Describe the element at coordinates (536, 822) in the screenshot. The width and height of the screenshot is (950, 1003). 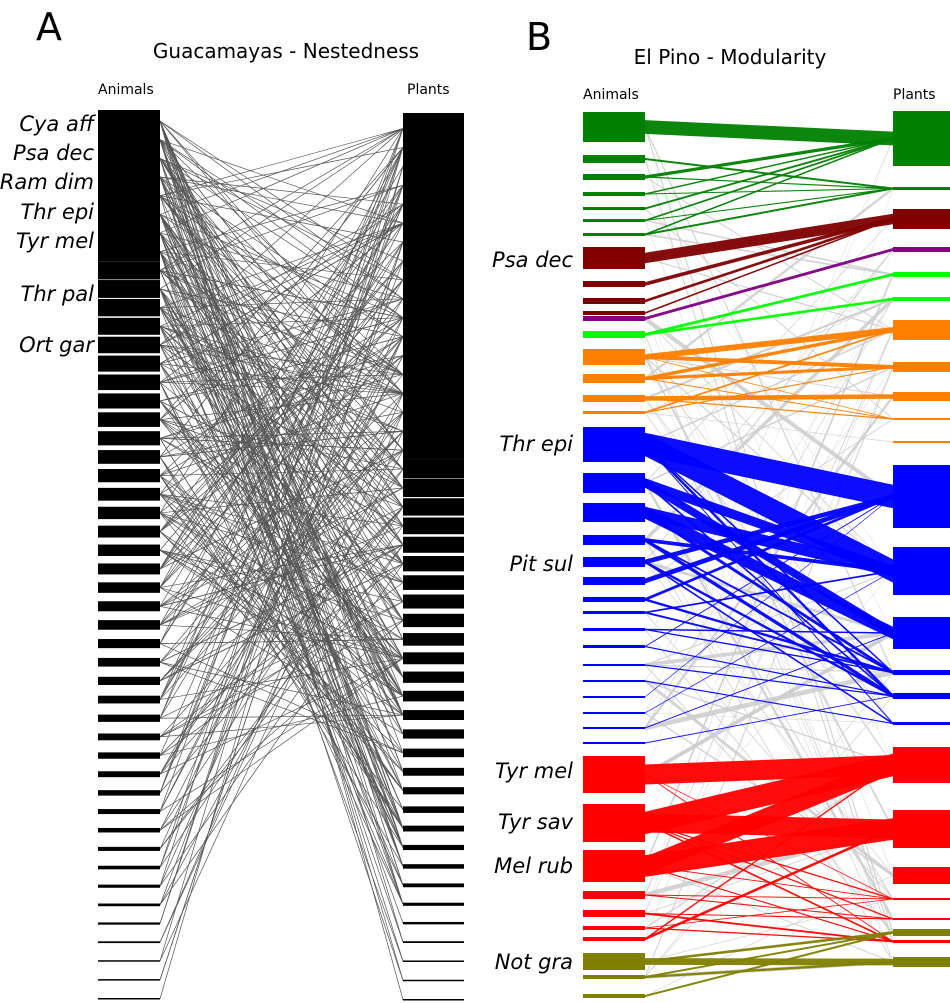
I see `panel-b-species-label: Tyr sav` at that location.